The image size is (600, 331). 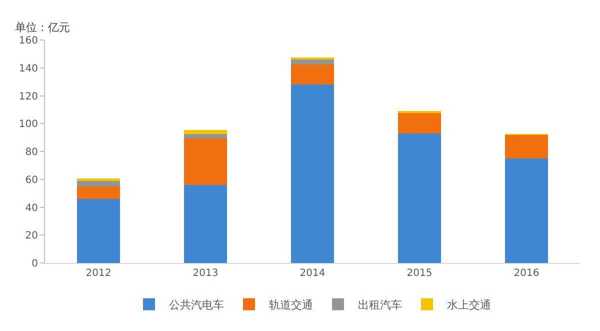 I want to click on text: 单位：亿元, so click(x=42, y=27).